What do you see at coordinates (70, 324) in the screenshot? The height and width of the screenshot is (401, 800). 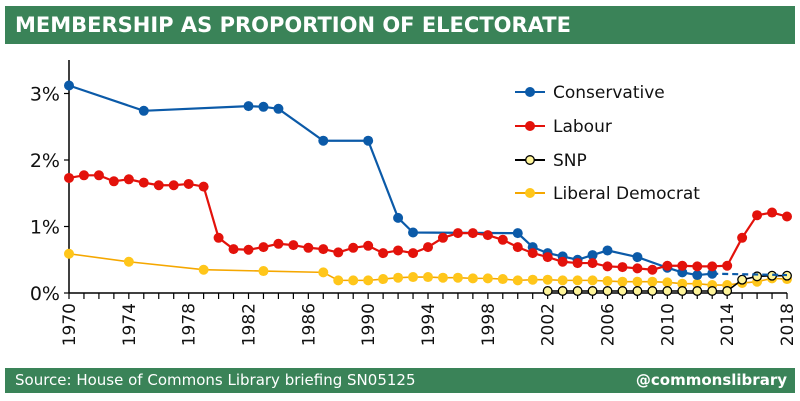 I see `x-tick-label: 1970` at bounding box center [70, 324].